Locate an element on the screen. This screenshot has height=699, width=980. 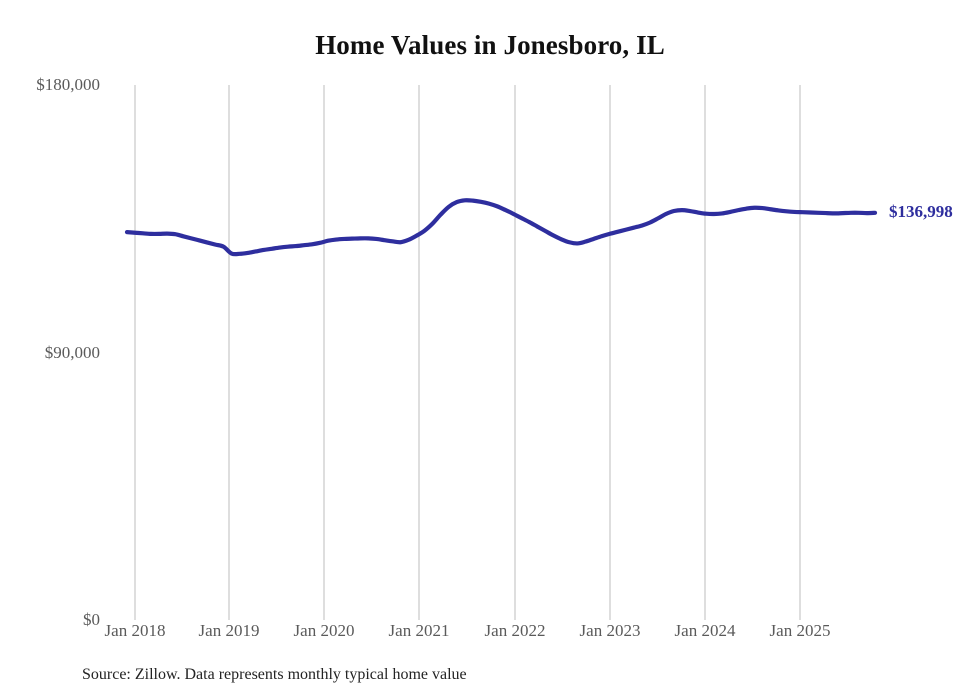
page-title: Home Values in Jonesboro, IL is located at coordinates (490, 45).